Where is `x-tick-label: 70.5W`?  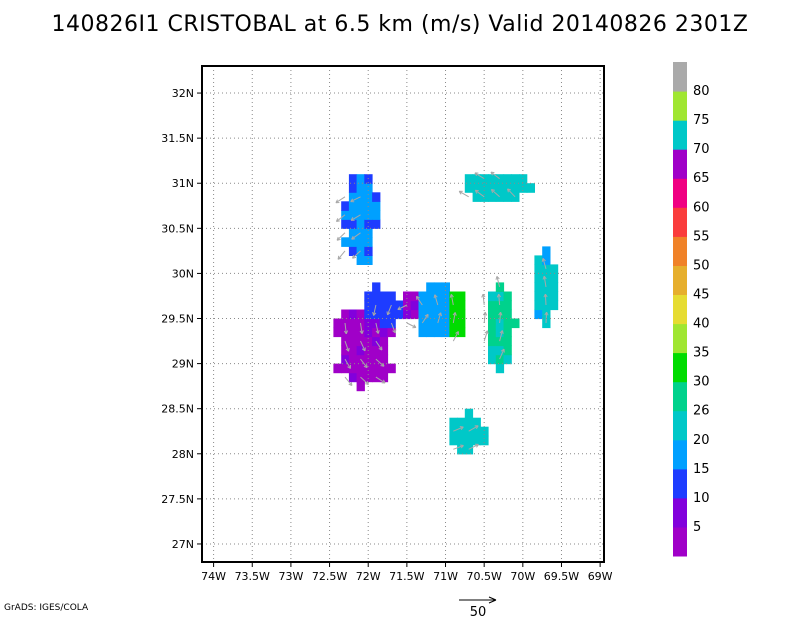
x-tick-label: 70.5W is located at coordinates (483, 576).